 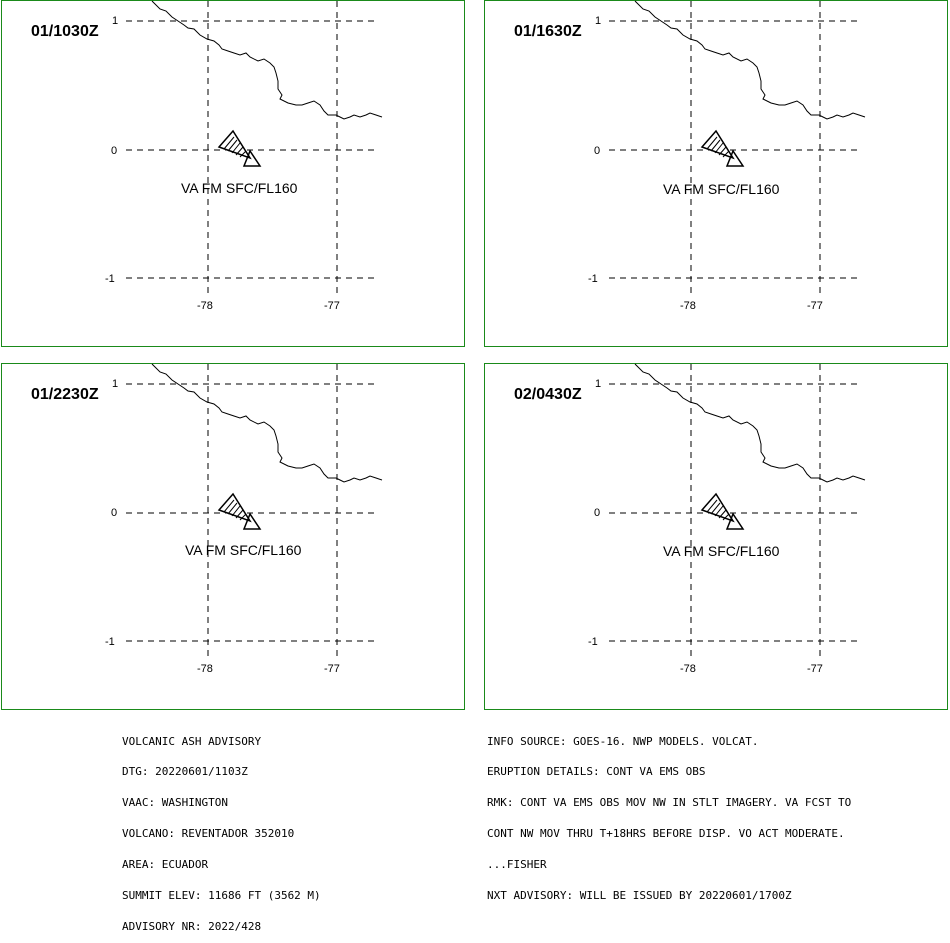 What do you see at coordinates (192, 741) in the screenshot?
I see `advisory-line: VOLCANIC ASH ADVISORY` at bounding box center [192, 741].